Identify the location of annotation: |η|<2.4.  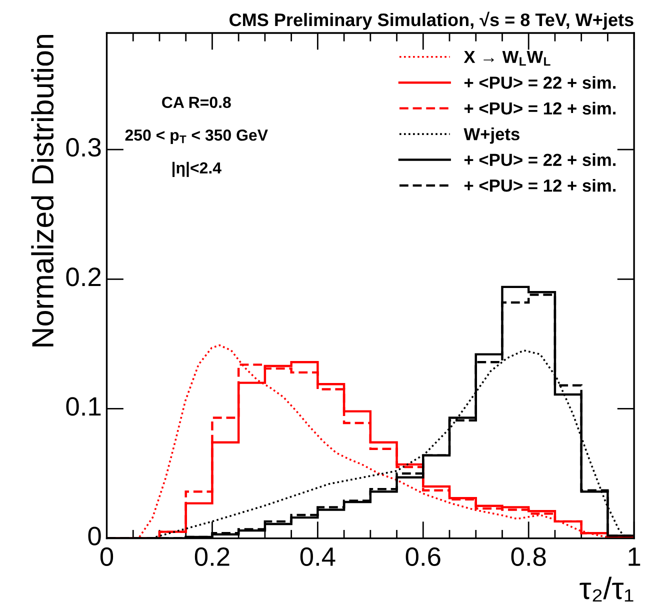
(197, 169).